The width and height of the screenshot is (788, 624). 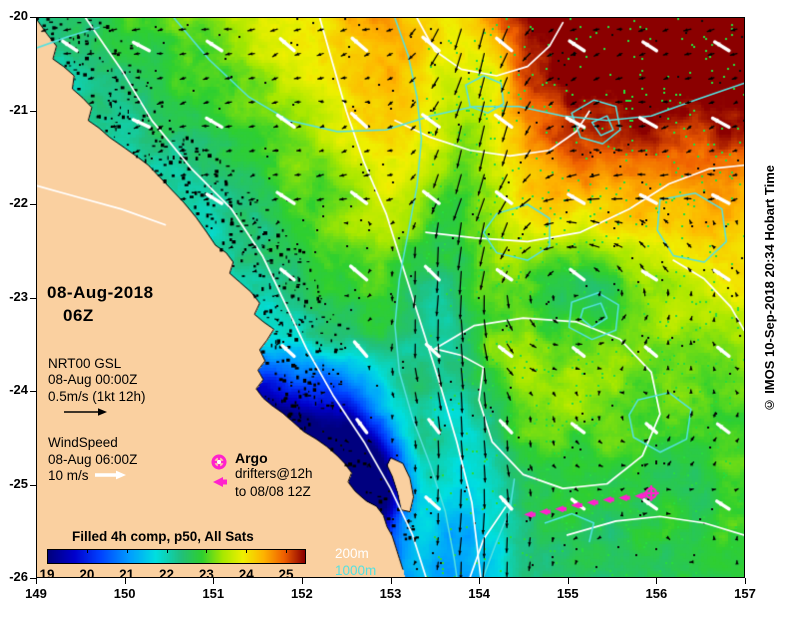 What do you see at coordinates (356, 570) in the screenshot?
I see `depth-1000m-label: 1000m` at bounding box center [356, 570].